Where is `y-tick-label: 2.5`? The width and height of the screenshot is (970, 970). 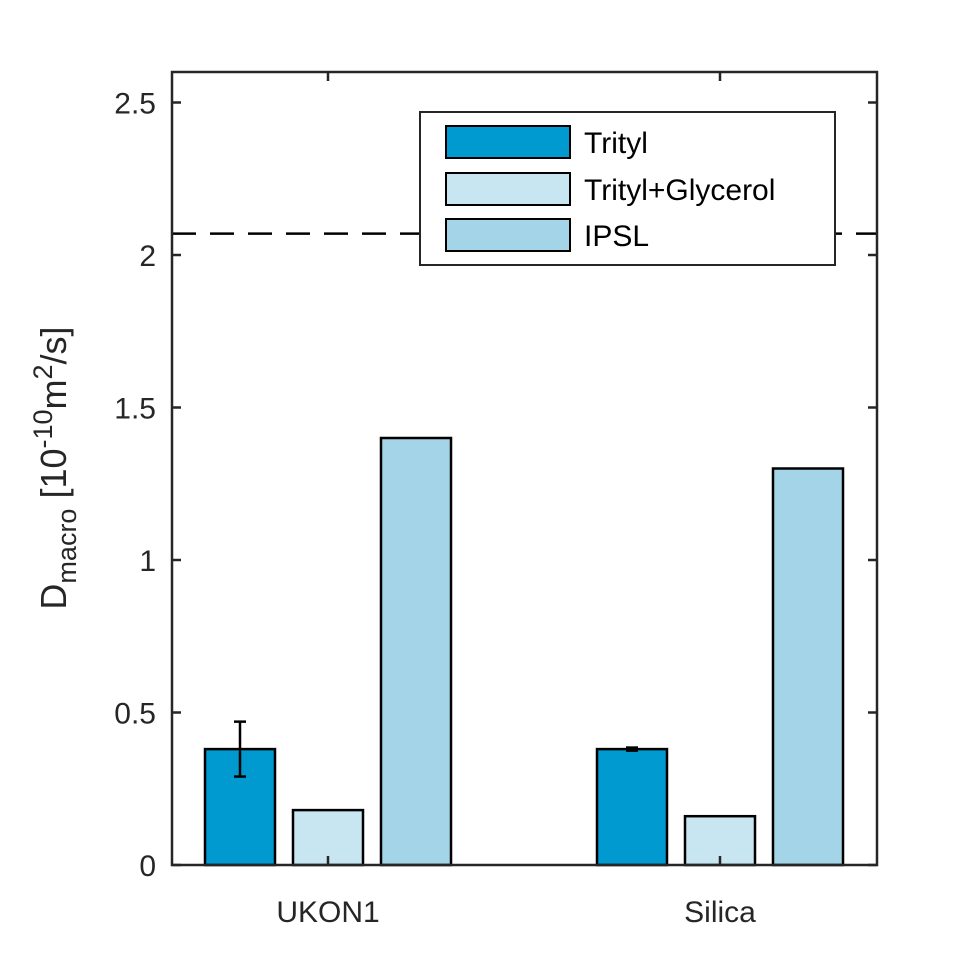
y-tick-label: 2.5 is located at coordinates (135, 104).